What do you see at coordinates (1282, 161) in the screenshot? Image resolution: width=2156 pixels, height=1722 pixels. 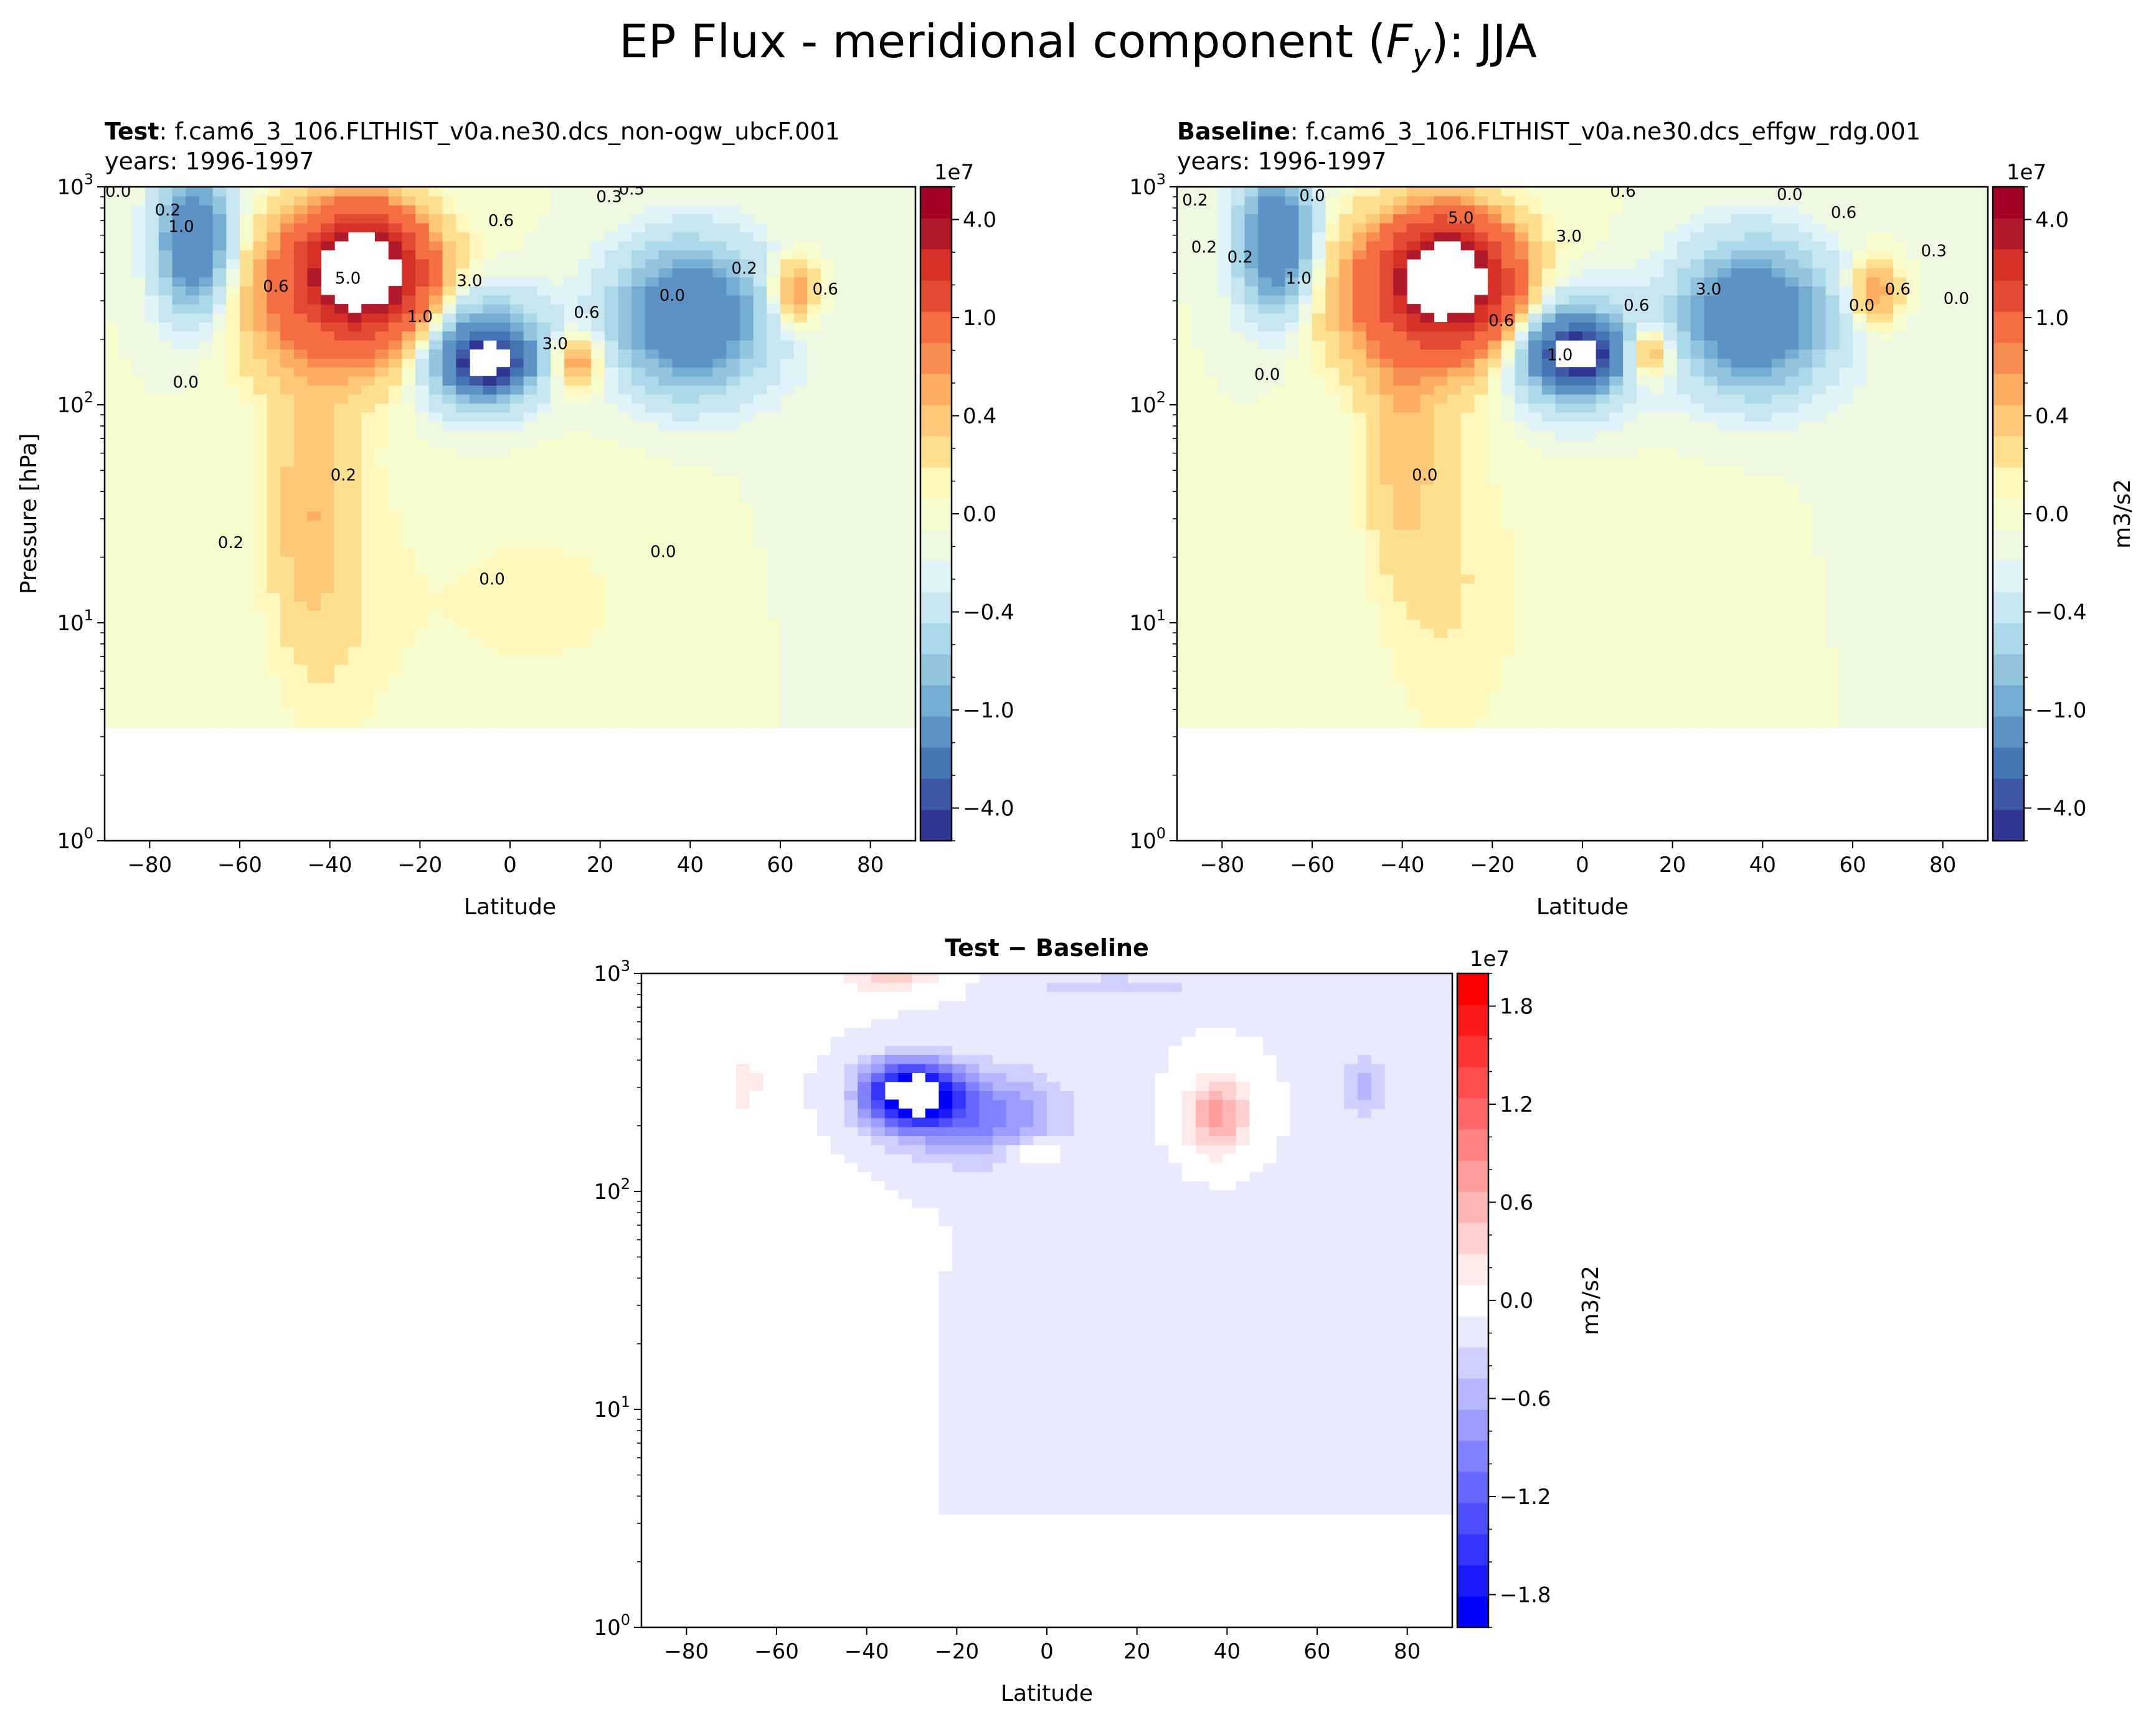 I see `baseline-years: years: 1996-1997` at bounding box center [1282, 161].